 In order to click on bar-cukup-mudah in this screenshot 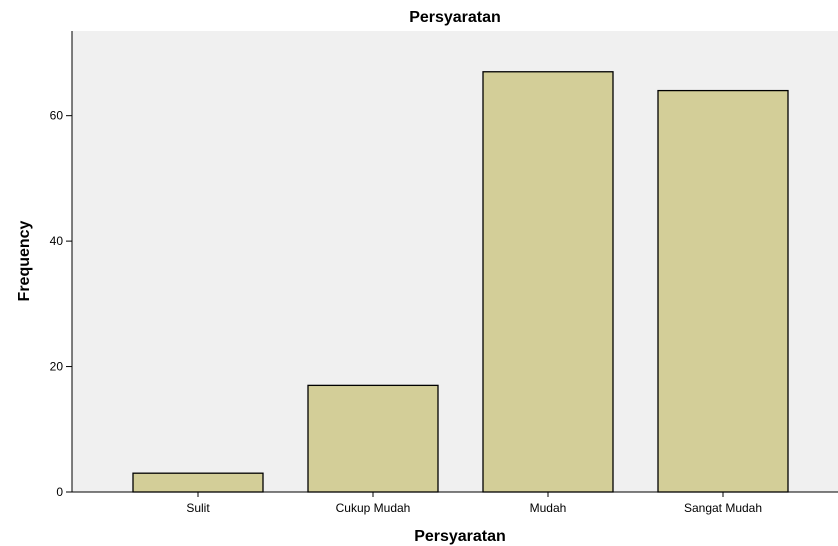, I will do `click(373, 438)`.